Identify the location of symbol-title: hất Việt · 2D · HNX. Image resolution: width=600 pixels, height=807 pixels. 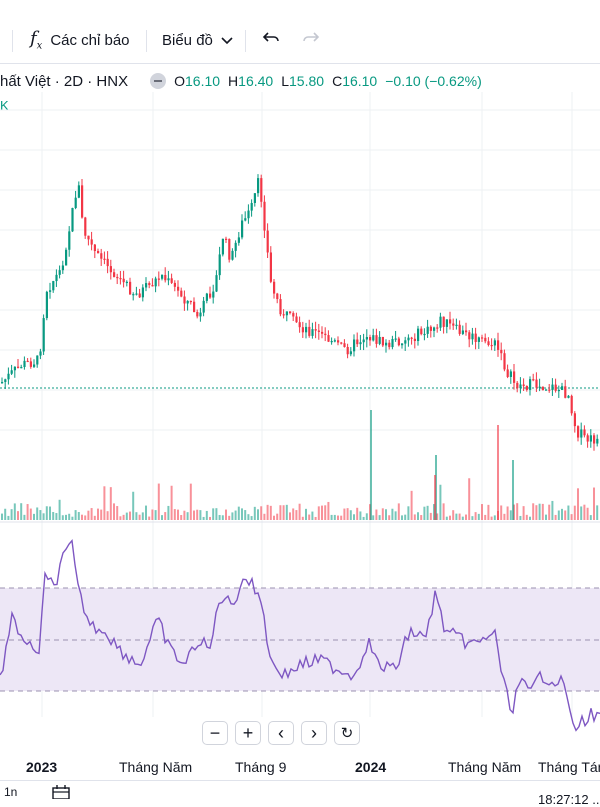
(64, 81).